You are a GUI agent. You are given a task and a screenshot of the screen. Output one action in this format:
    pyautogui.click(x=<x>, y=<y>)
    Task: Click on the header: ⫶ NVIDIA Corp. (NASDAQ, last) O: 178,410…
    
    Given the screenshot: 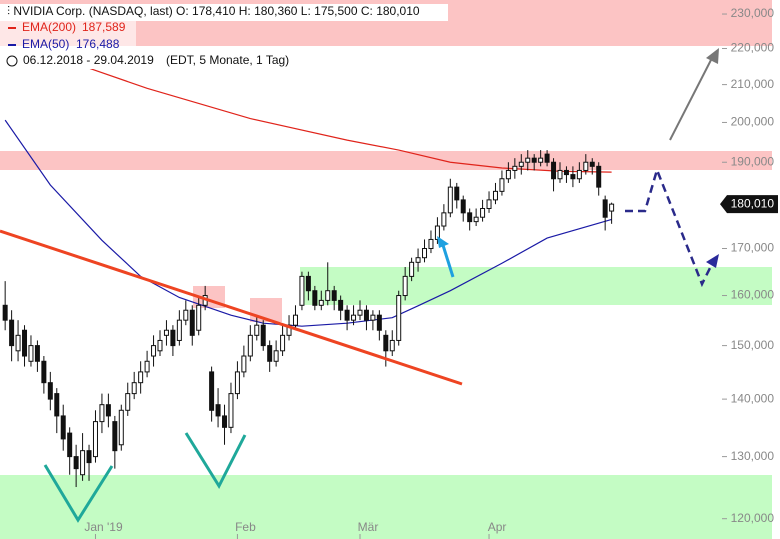 What is the action you would take?
    pyautogui.click(x=224, y=36)
    